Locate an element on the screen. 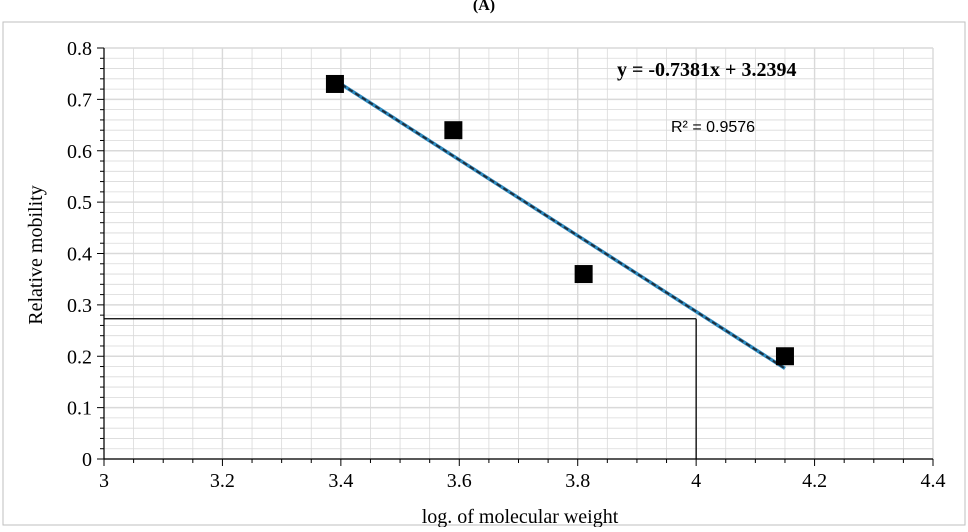 Image resolution: width=968 pixels, height=532 pixels. x-tick-label: 3 is located at coordinates (104, 481).